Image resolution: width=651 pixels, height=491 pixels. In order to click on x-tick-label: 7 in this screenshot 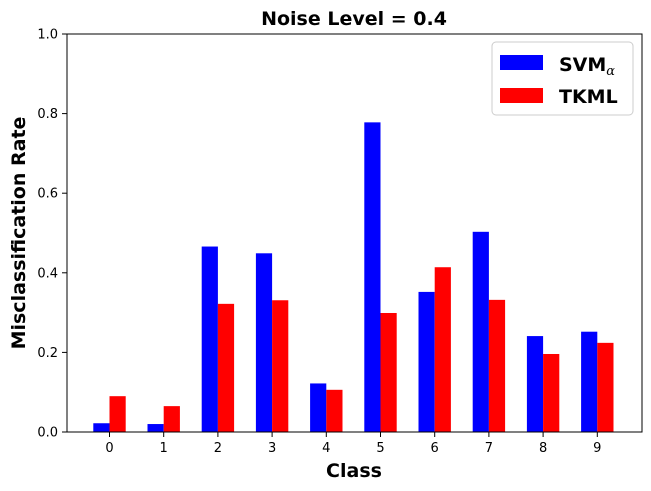, I will do `click(489, 448)`.